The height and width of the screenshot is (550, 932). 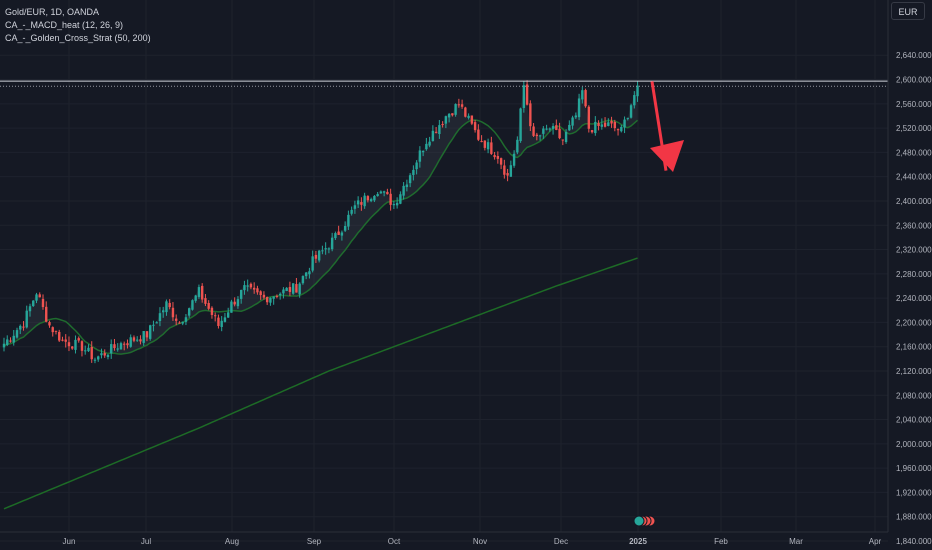 What do you see at coordinates (721, 541) in the screenshot?
I see `x-tick-label: Feb` at bounding box center [721, 541].